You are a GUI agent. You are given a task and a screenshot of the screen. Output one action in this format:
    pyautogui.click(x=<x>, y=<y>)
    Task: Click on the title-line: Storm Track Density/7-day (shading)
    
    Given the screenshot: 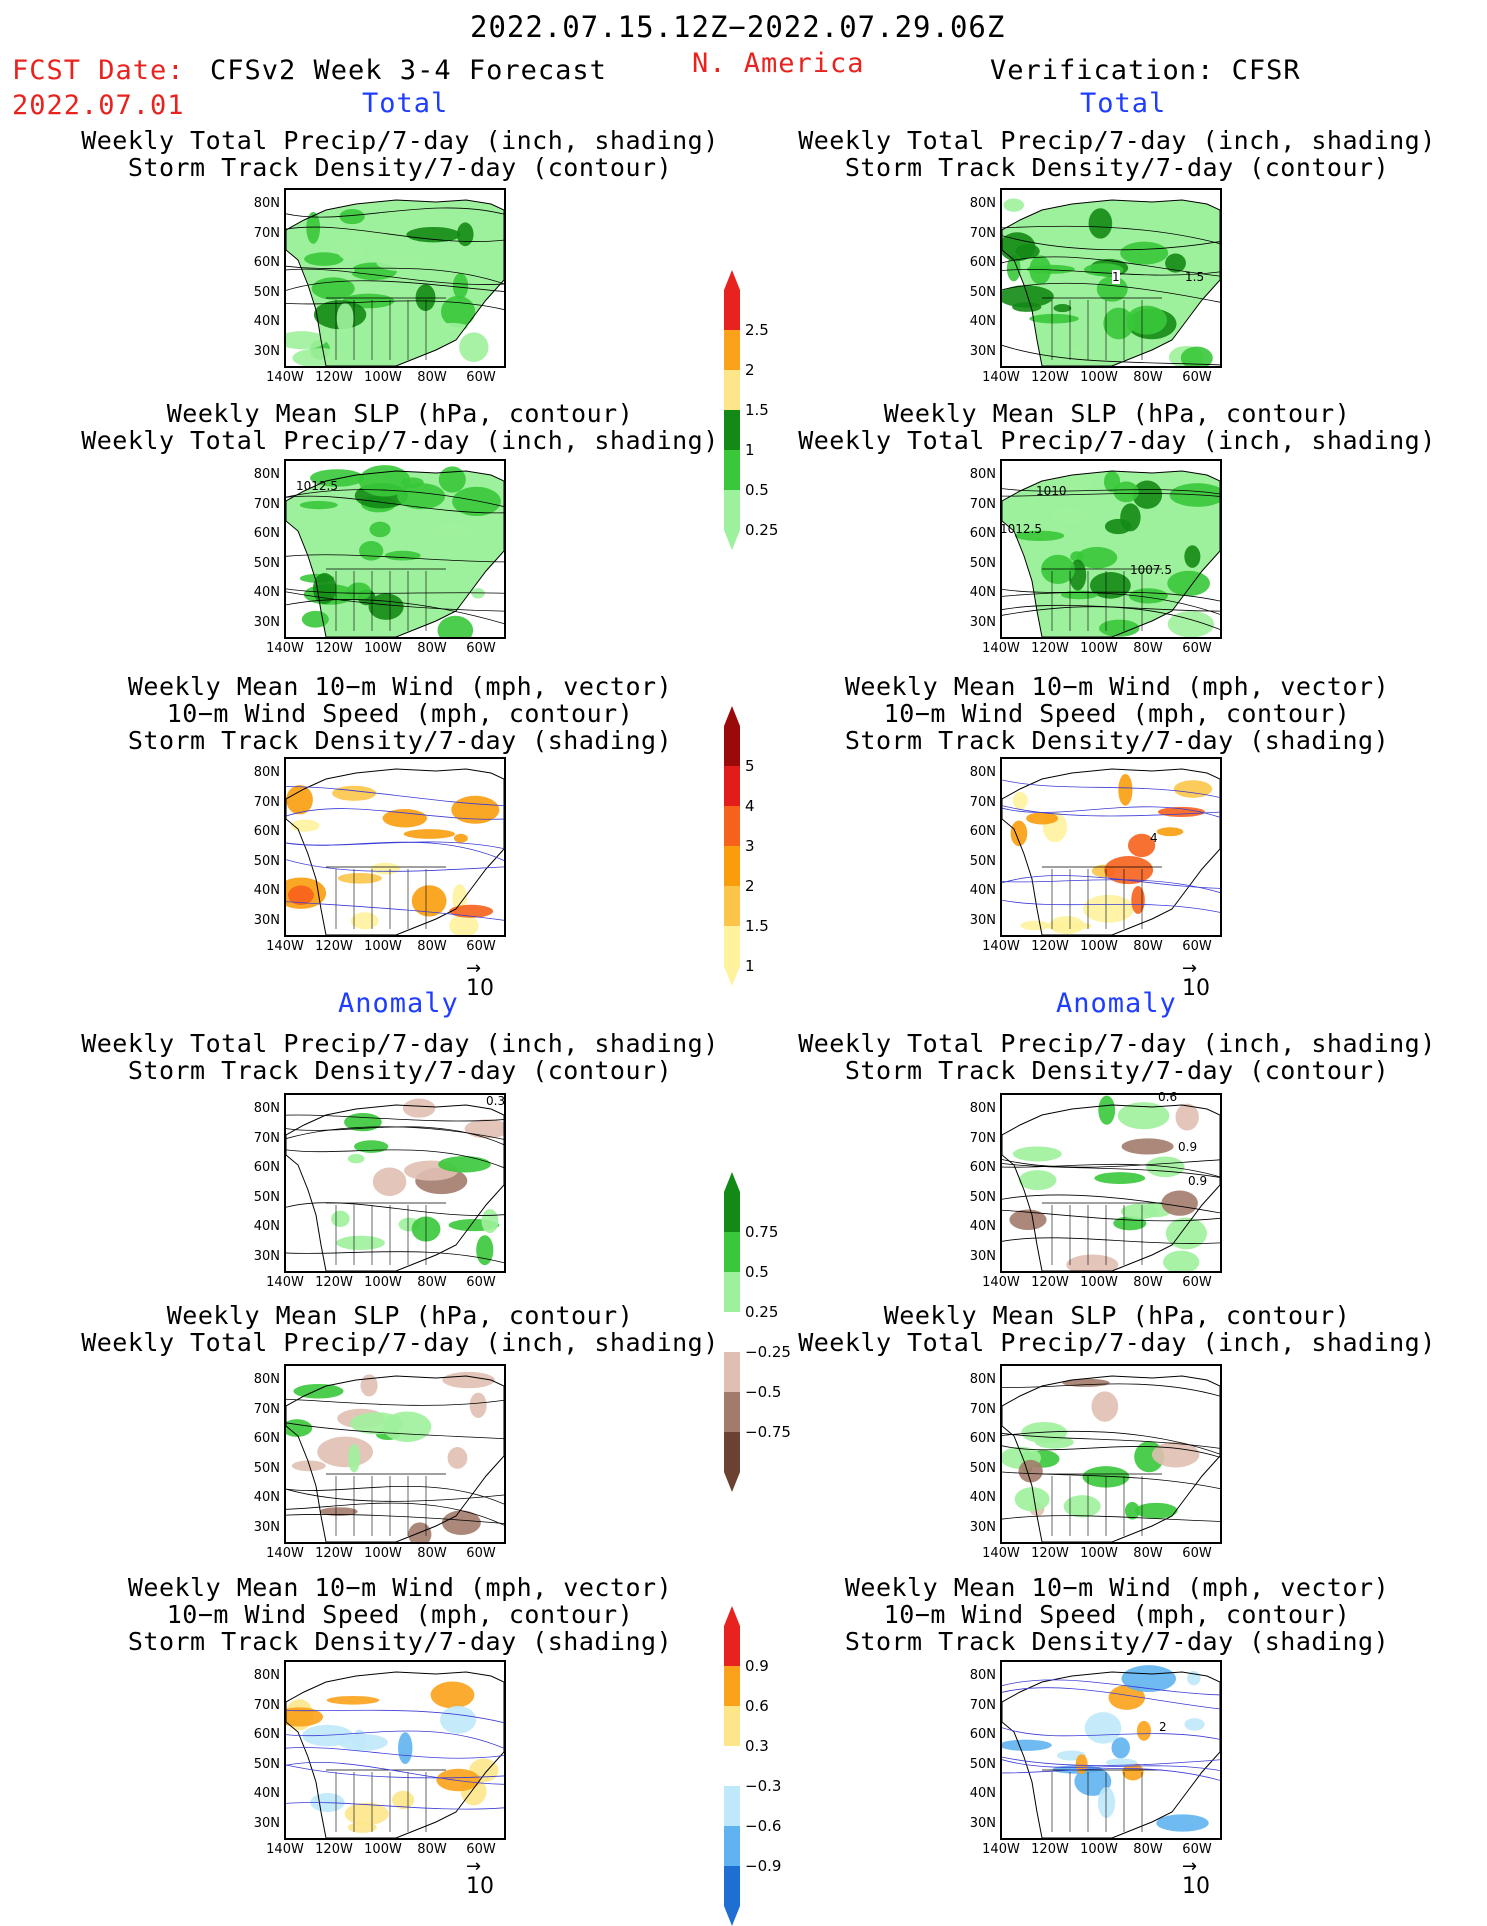 What is the action you would take?
    pyautogui.click(x=1117, y=1641)
    